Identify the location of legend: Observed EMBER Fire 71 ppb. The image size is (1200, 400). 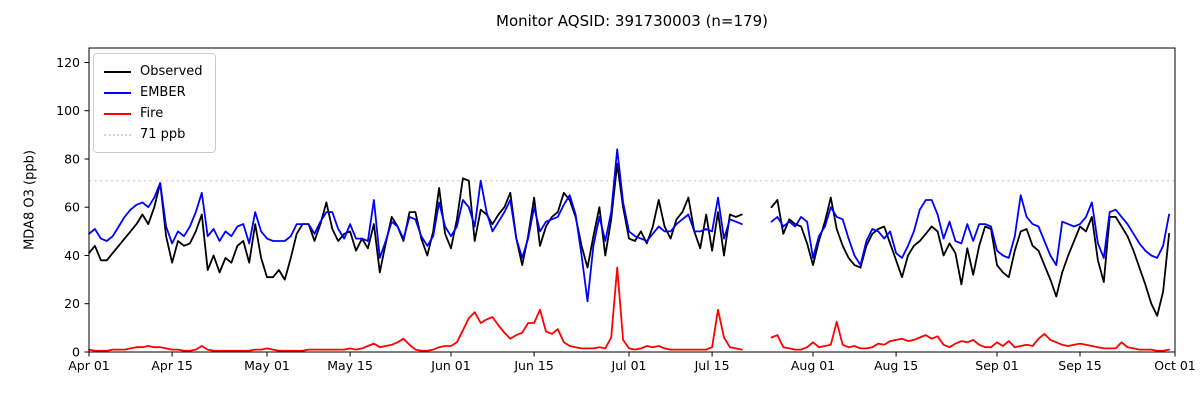
(154, 103).